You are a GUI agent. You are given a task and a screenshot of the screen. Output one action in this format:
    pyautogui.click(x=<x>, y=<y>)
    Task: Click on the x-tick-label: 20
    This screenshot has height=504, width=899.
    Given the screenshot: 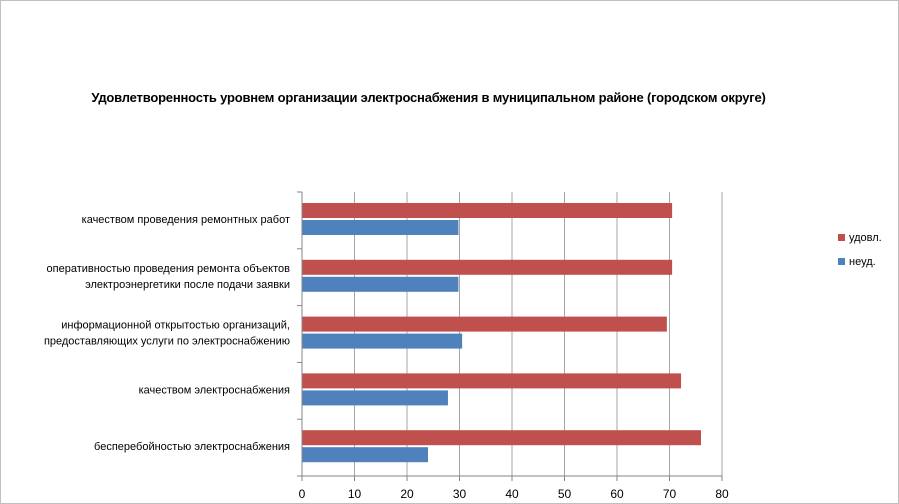 What is the action you would take?
    pyautogui.click(x=407, y=494)
    